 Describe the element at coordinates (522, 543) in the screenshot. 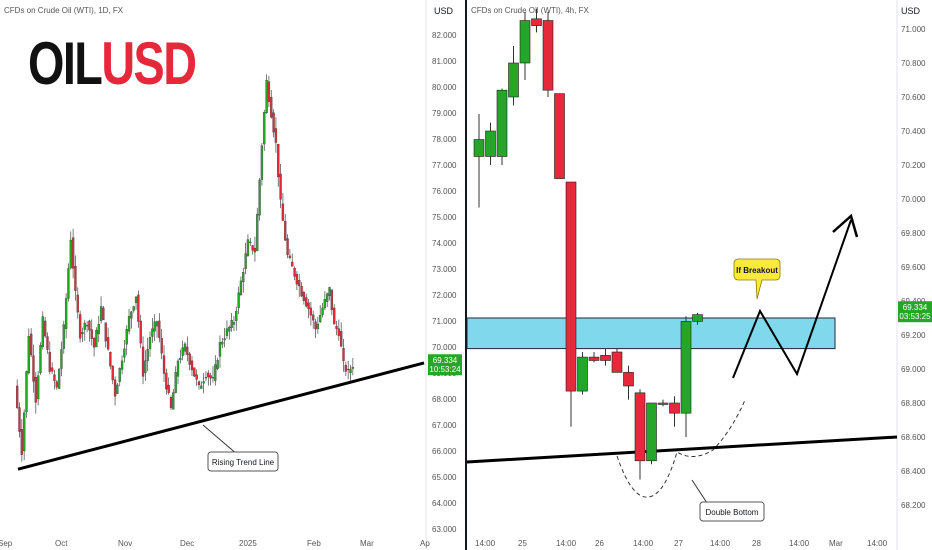

I see `x-tick-label: 25` at that location.